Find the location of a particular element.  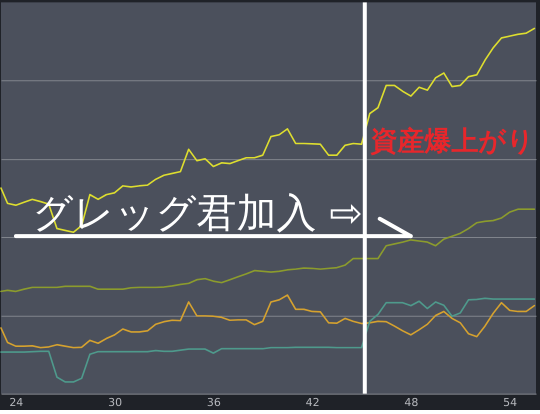

annotation: 資産爆上がり is located at coordinates (451, 141).